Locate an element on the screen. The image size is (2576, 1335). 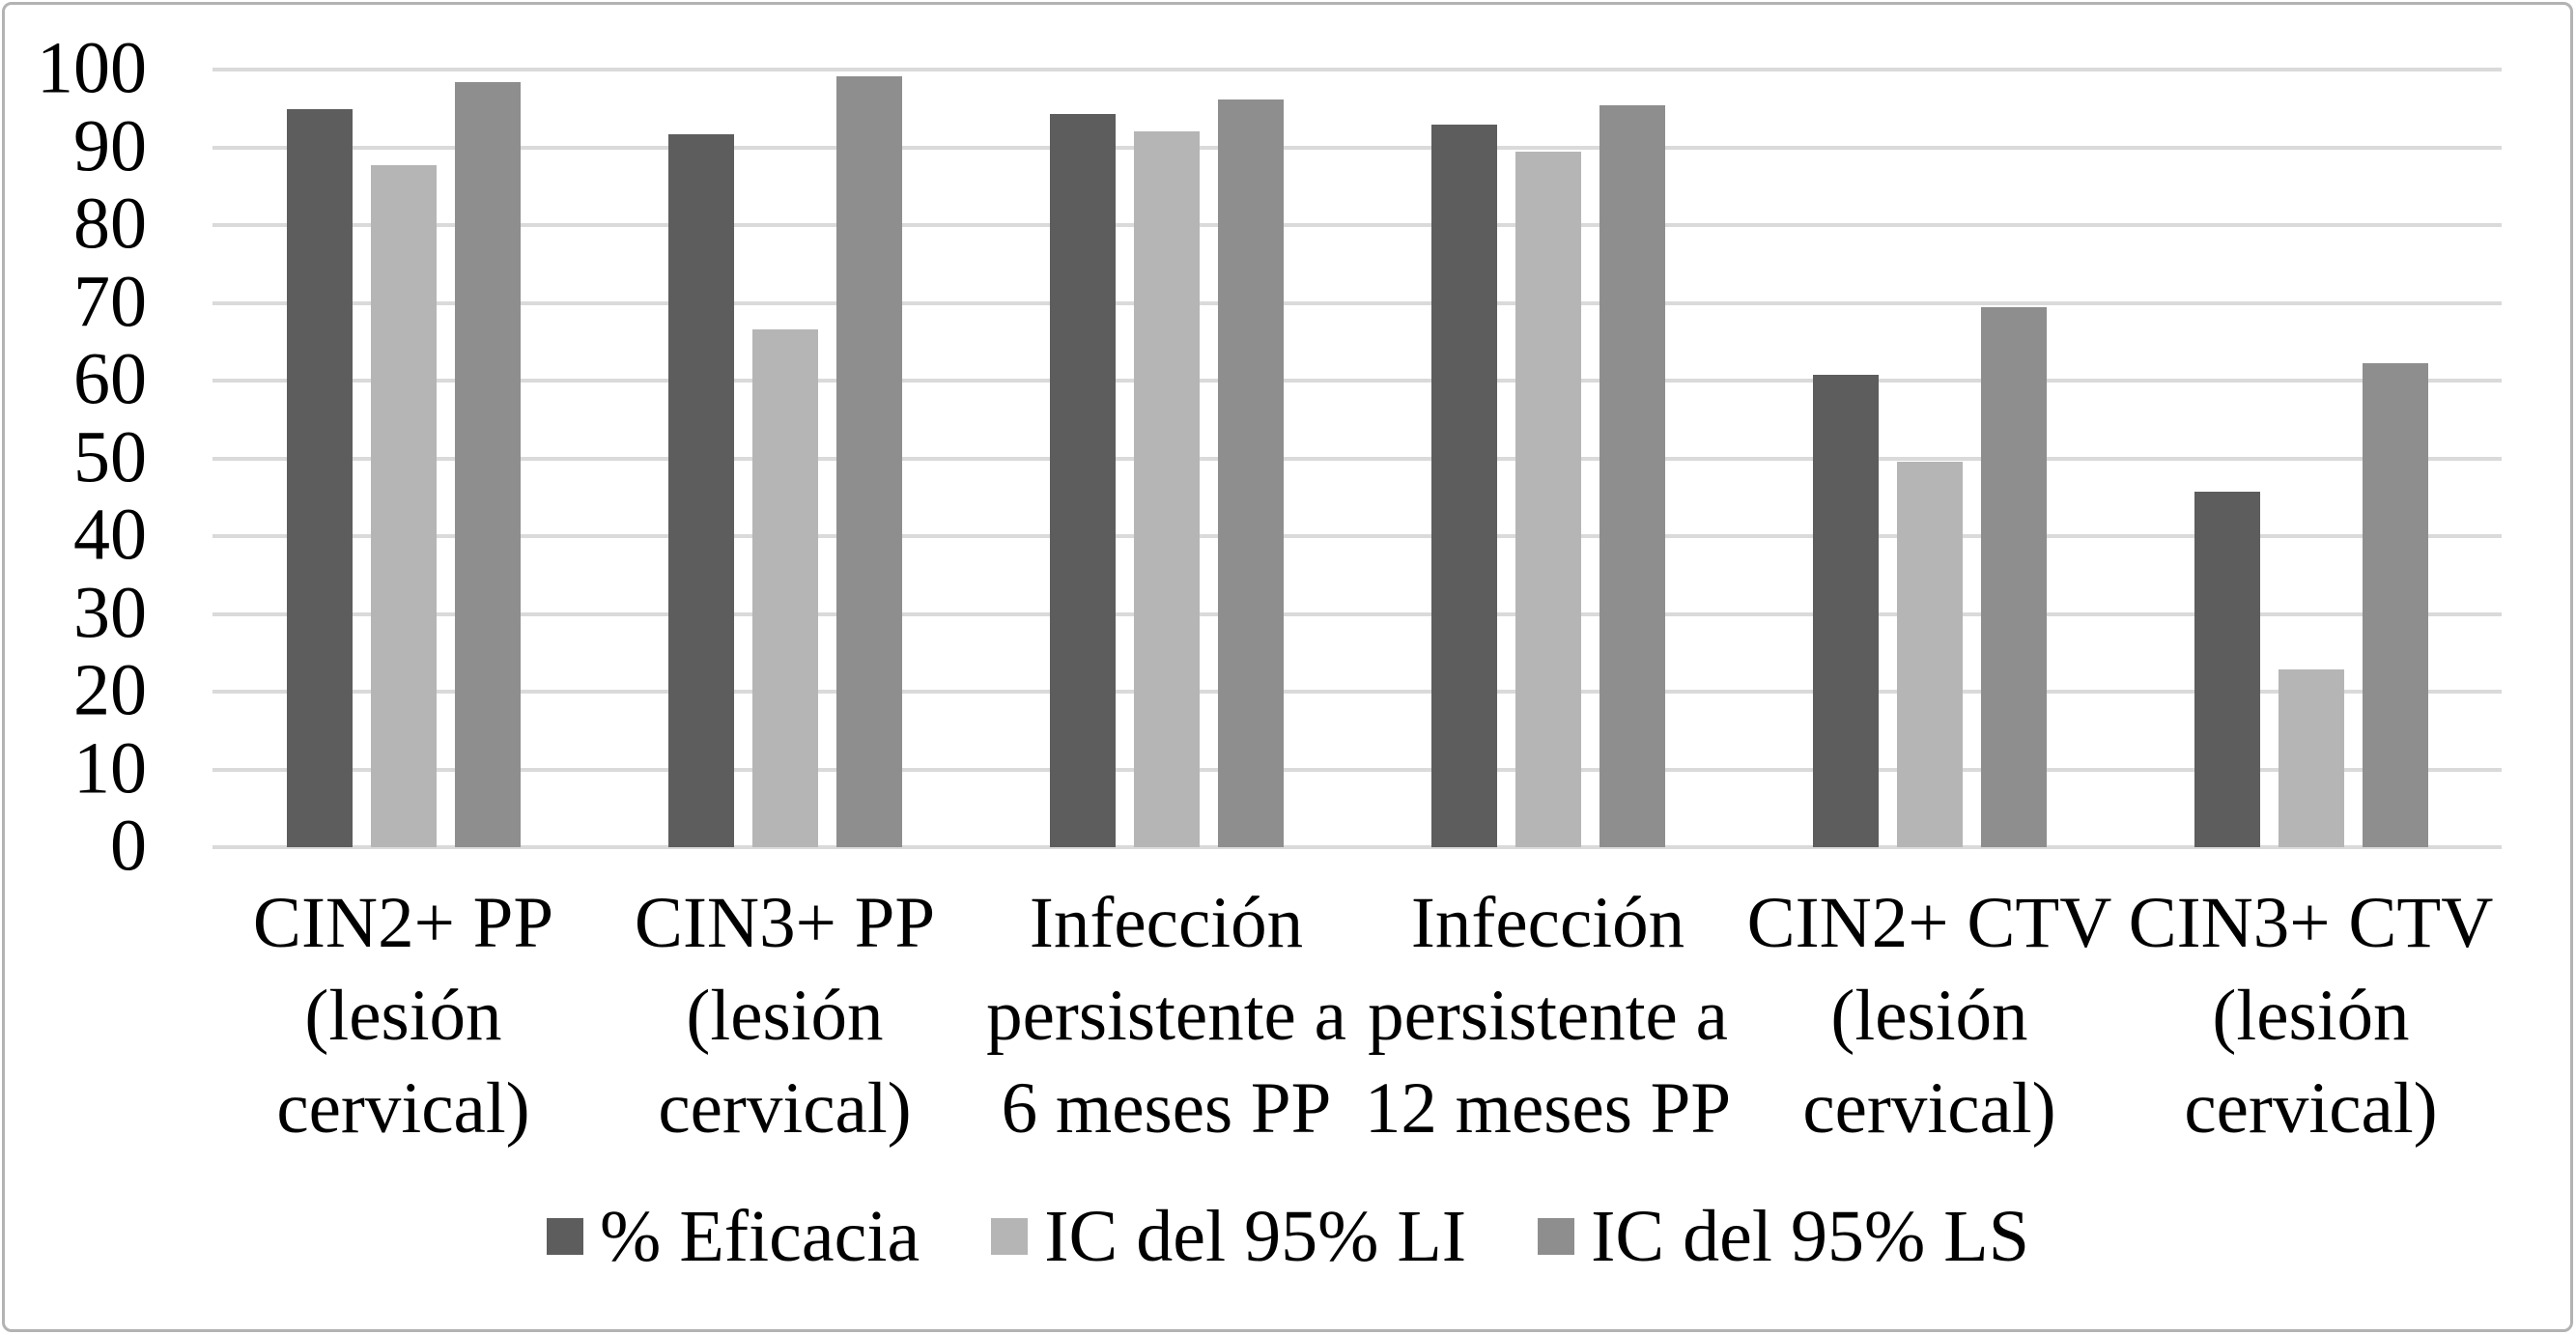
y-tick-label-10: 10 is located at coordinates (110, 767).